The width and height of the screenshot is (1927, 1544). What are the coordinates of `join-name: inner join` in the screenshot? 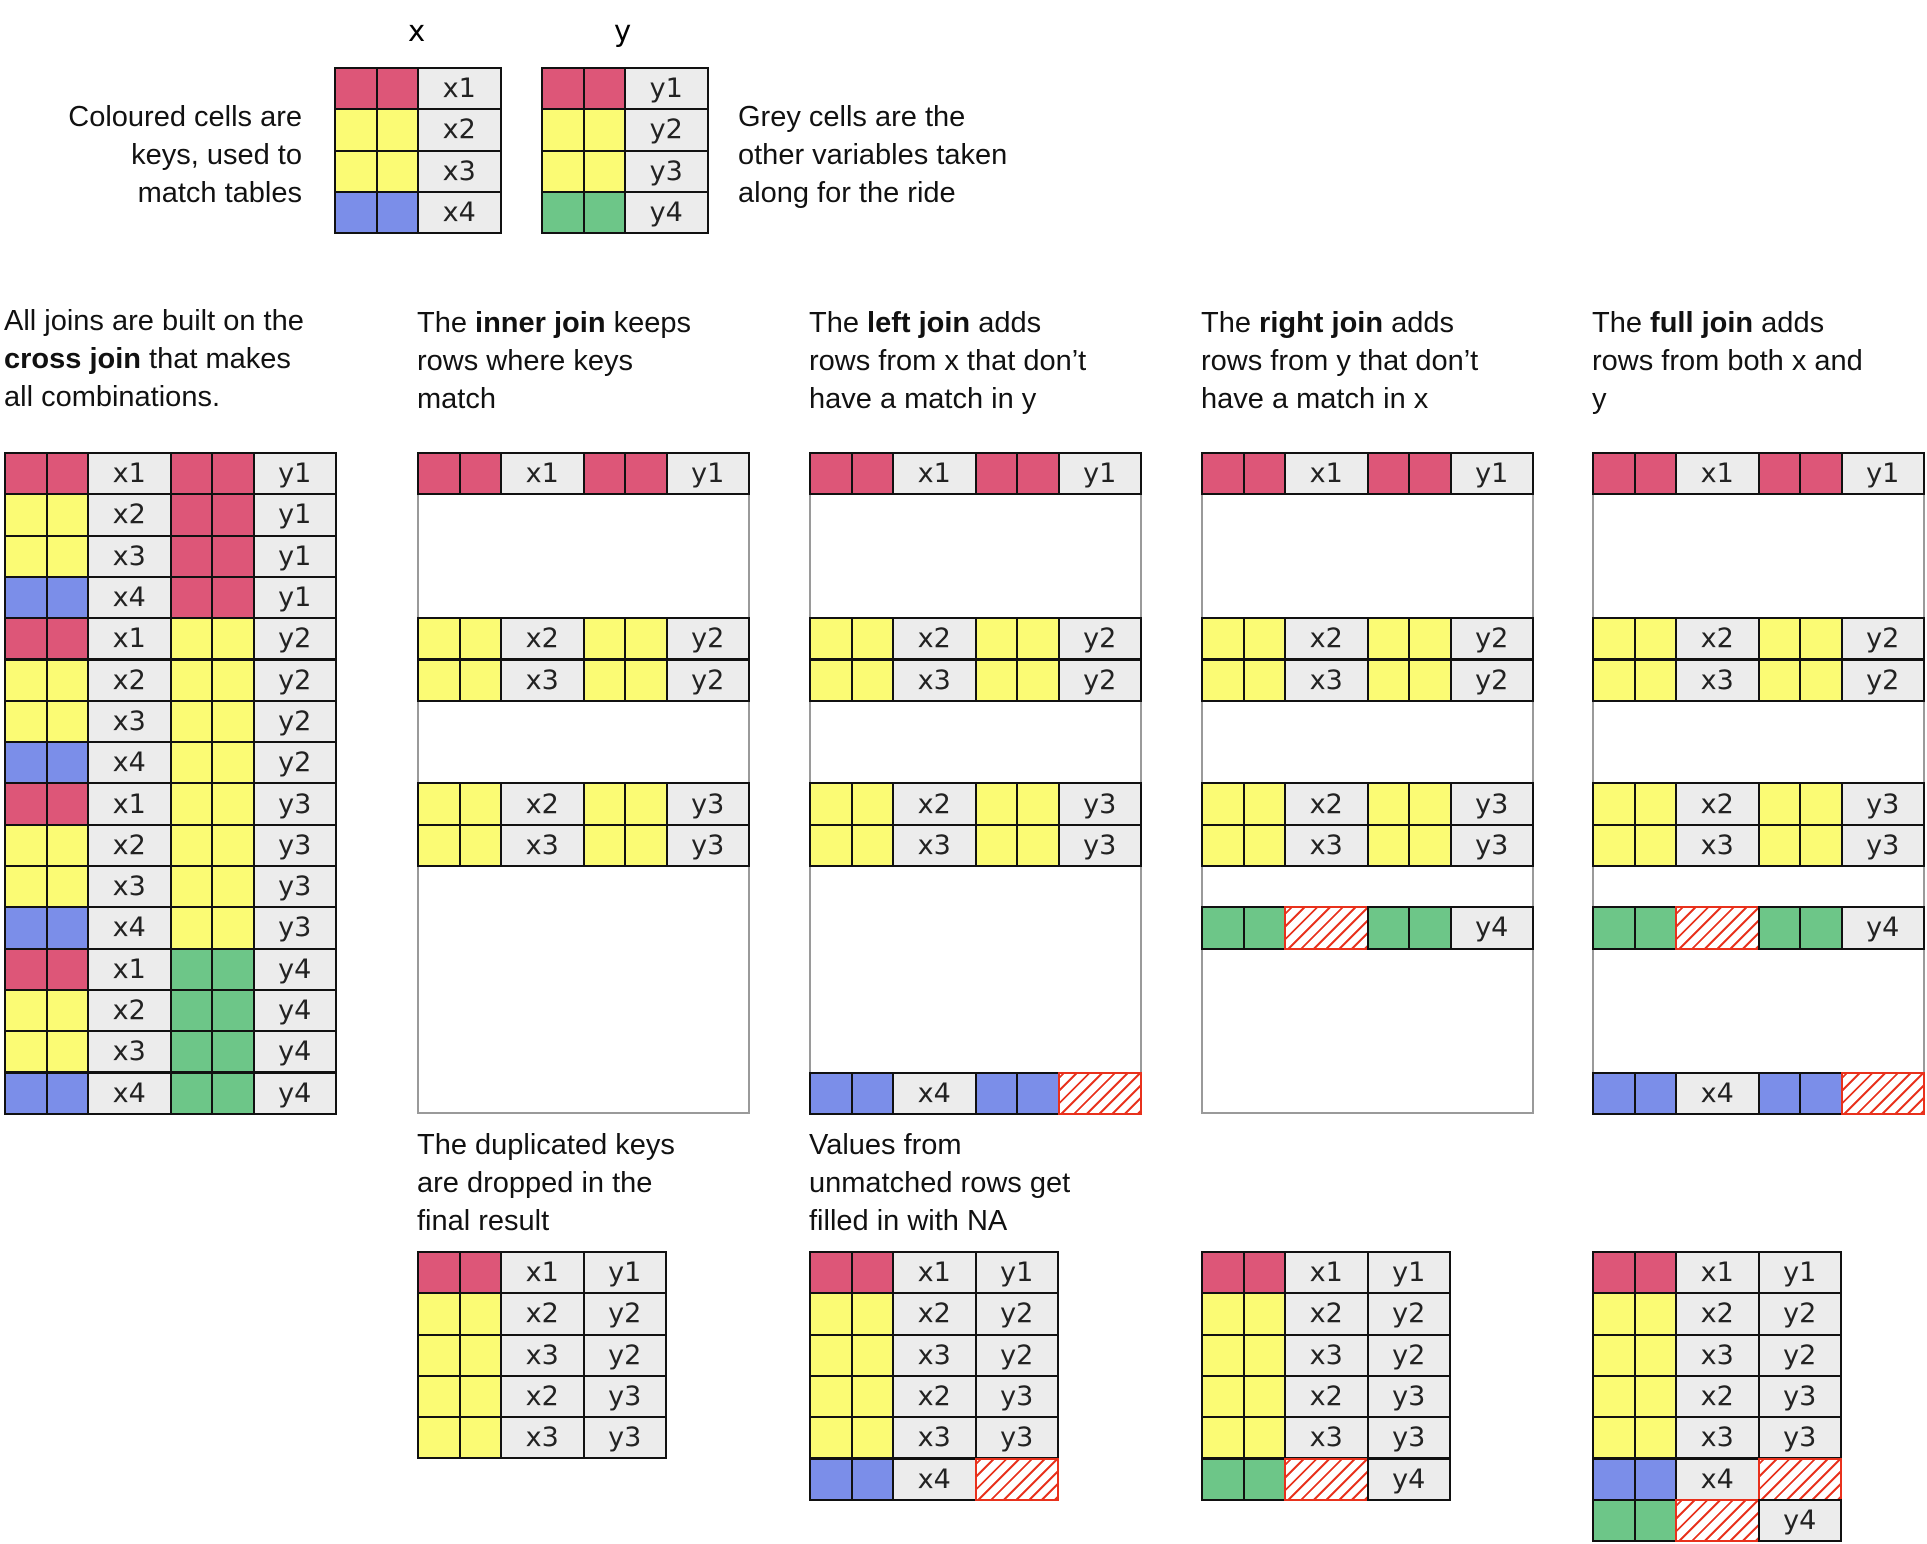 It's located at (540, 323).